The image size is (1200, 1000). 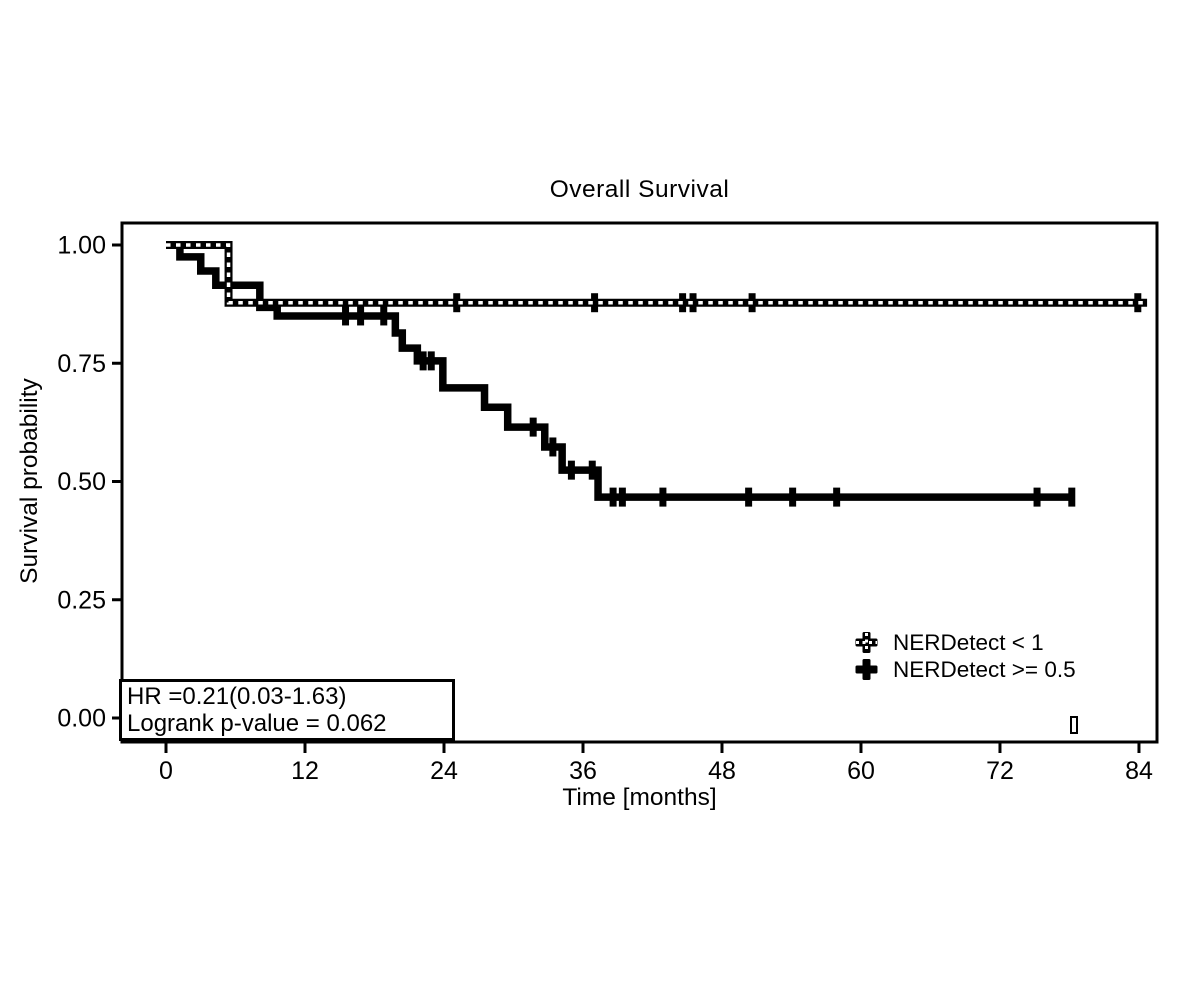 What do you see at coordinates (639, 797) in the screenshot?
I see `x-axis-label: Time [months]` at bounding box center [639, 797].